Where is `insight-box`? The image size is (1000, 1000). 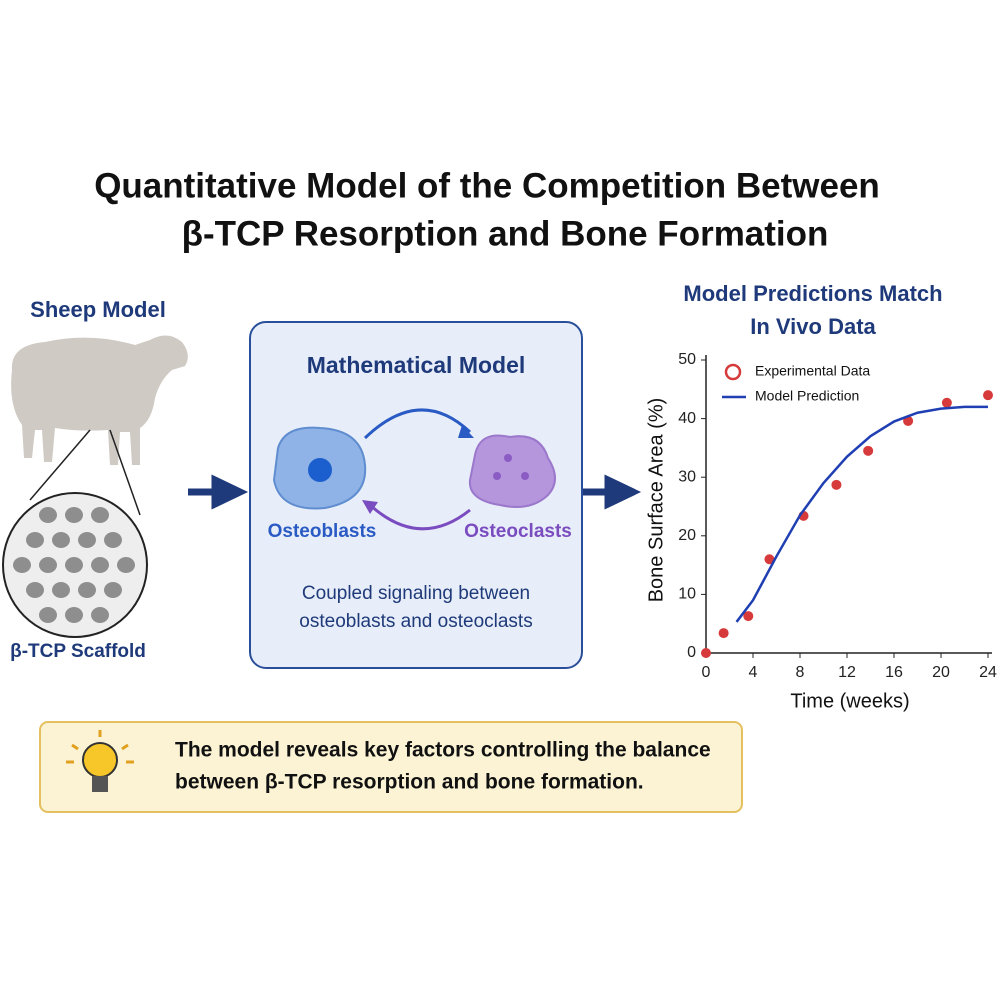
insight-box is located at coordinates (391, 767).